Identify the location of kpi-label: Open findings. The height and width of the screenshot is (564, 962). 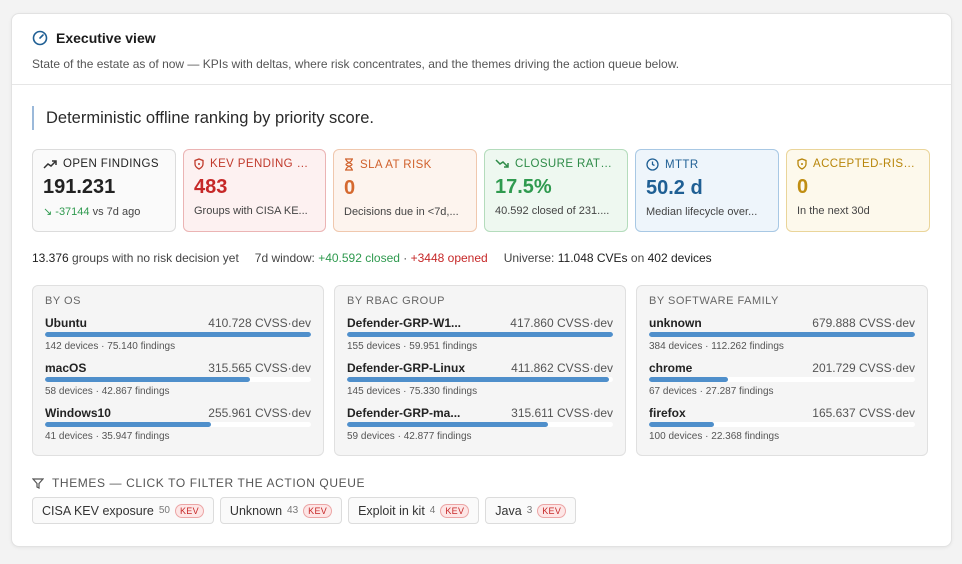
(111, 164).